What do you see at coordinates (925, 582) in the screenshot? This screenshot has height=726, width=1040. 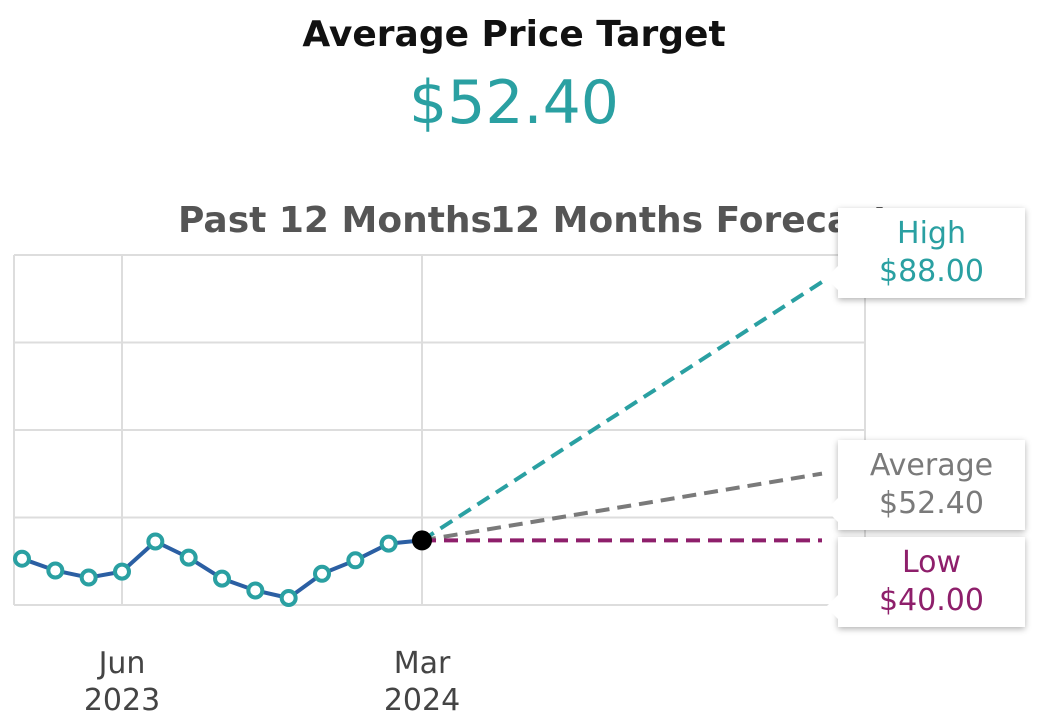 I see `forecast-label: Low $40.00` at bounding box center [925, 582].